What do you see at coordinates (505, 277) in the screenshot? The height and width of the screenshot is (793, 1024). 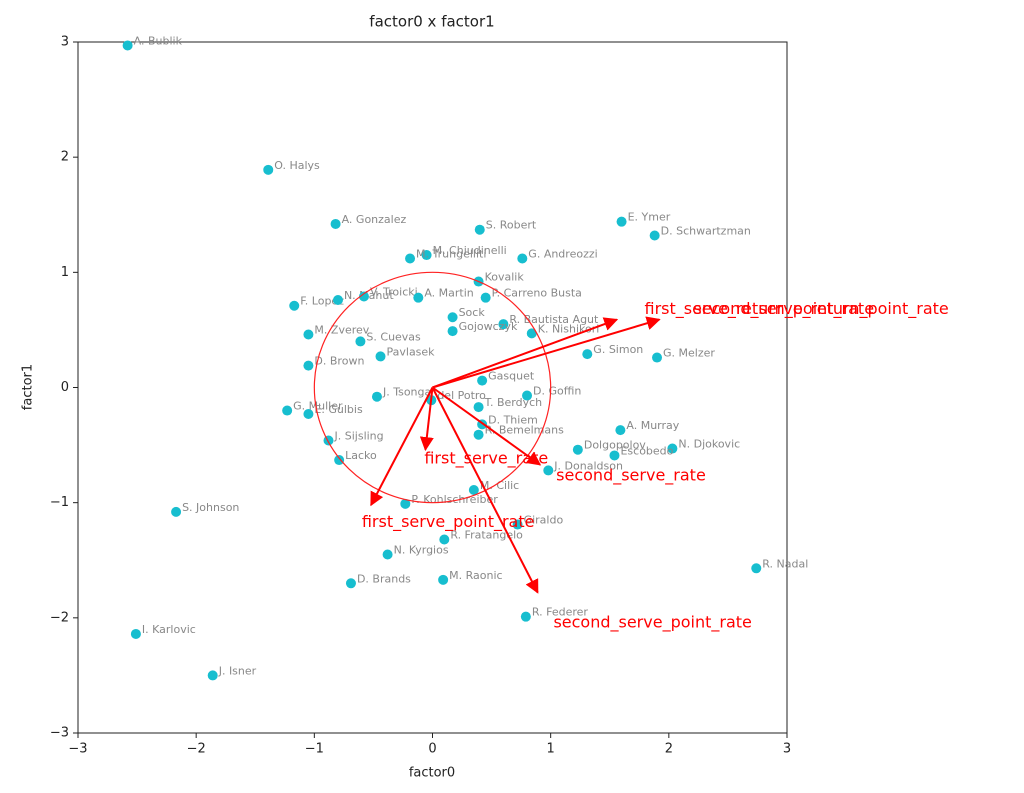 I see `point-label: Kovalik` at bounding box center [505, 277].